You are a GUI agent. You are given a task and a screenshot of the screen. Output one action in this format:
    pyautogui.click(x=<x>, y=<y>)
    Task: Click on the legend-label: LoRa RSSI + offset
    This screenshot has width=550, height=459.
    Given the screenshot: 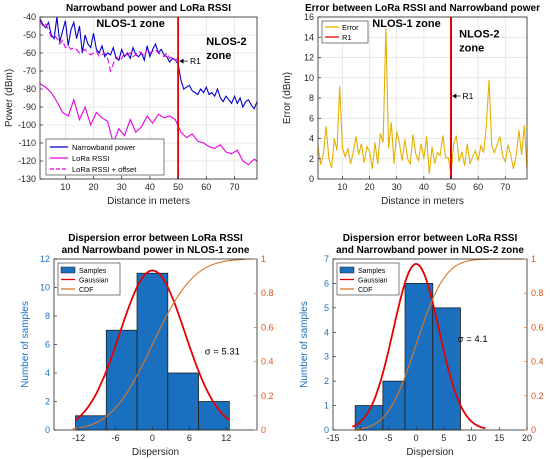 What is the action you would take?
    pyautogui.click(x=104, y=169)
    